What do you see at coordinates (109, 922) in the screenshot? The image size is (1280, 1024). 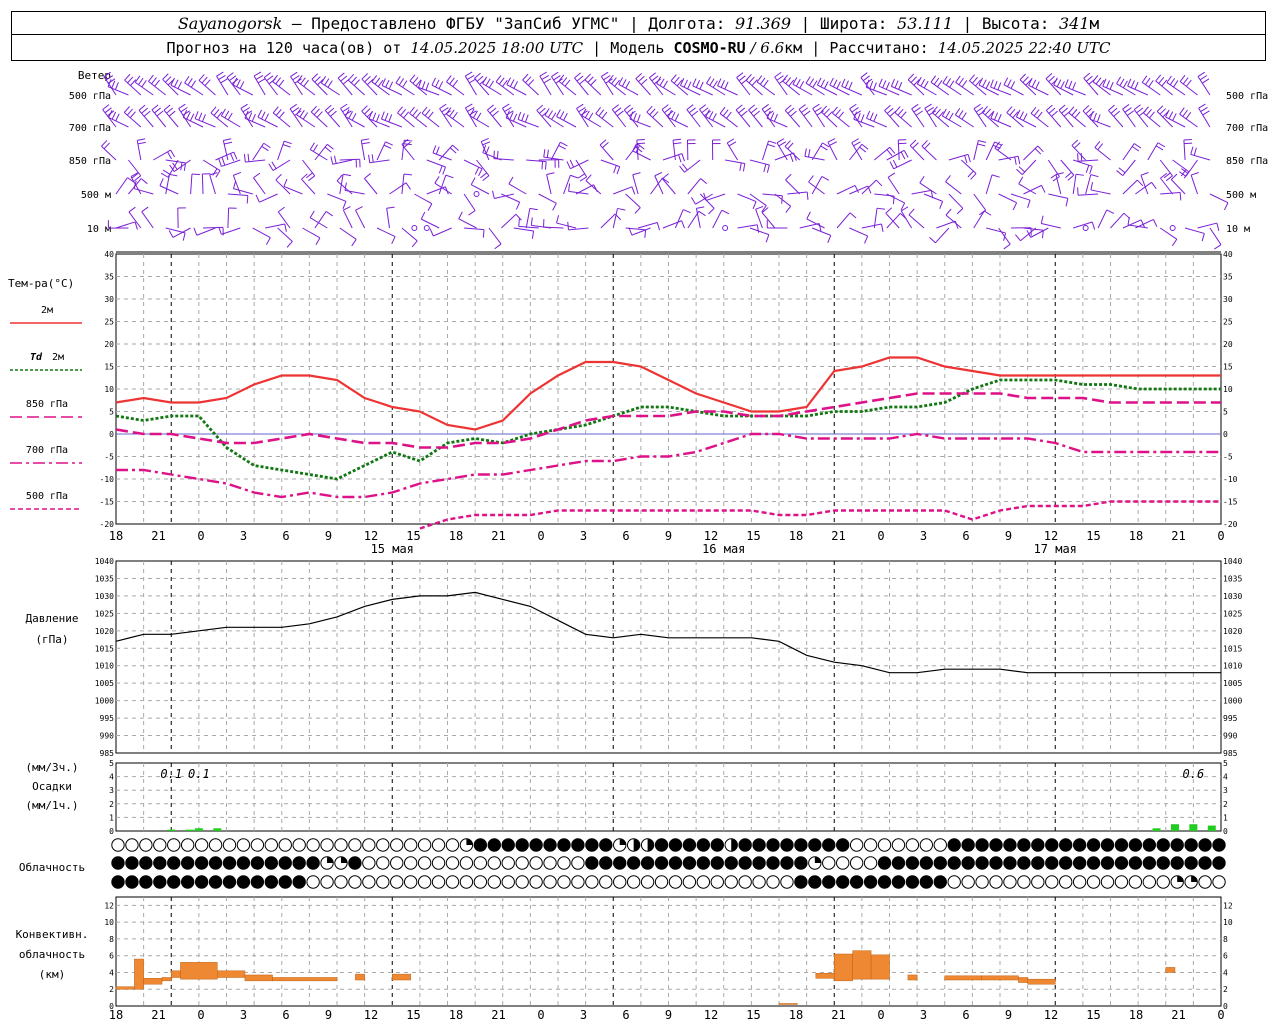 I see `convective-ytick-label: 10` at bounding box center [109, 922].